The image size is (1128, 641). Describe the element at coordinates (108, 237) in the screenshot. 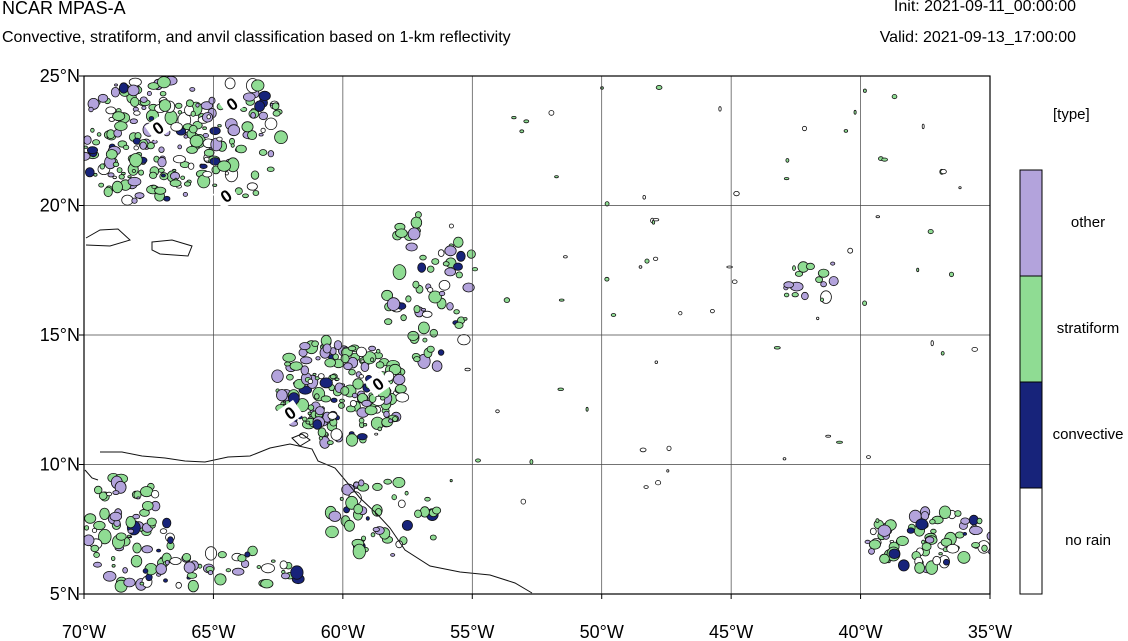

I see `coastline-hispaniola` at that location.